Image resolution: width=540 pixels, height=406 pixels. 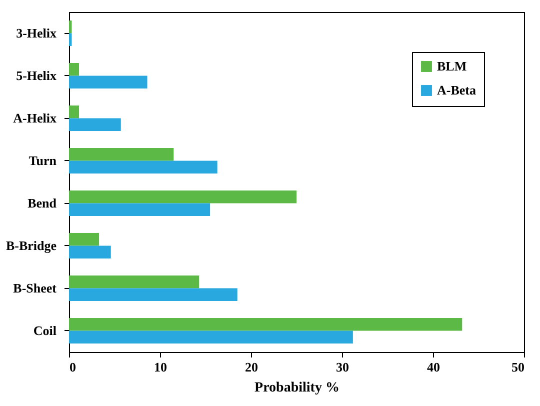 I want to click on x-tick-label: 40, so click(x=433, y=367).